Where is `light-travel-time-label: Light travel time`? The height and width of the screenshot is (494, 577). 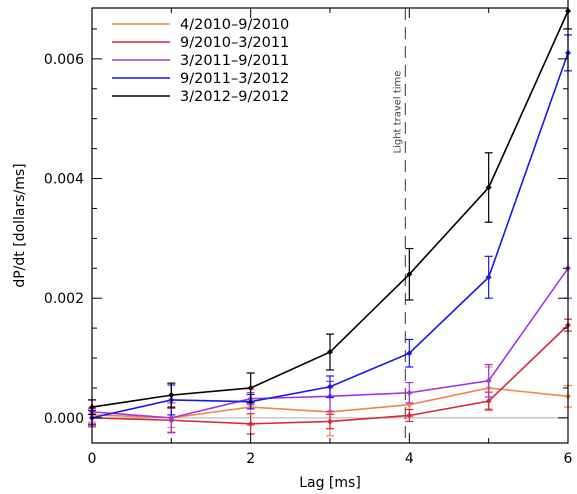
light-travel-time-label: Light travel time is located at coordinates (397, 112).